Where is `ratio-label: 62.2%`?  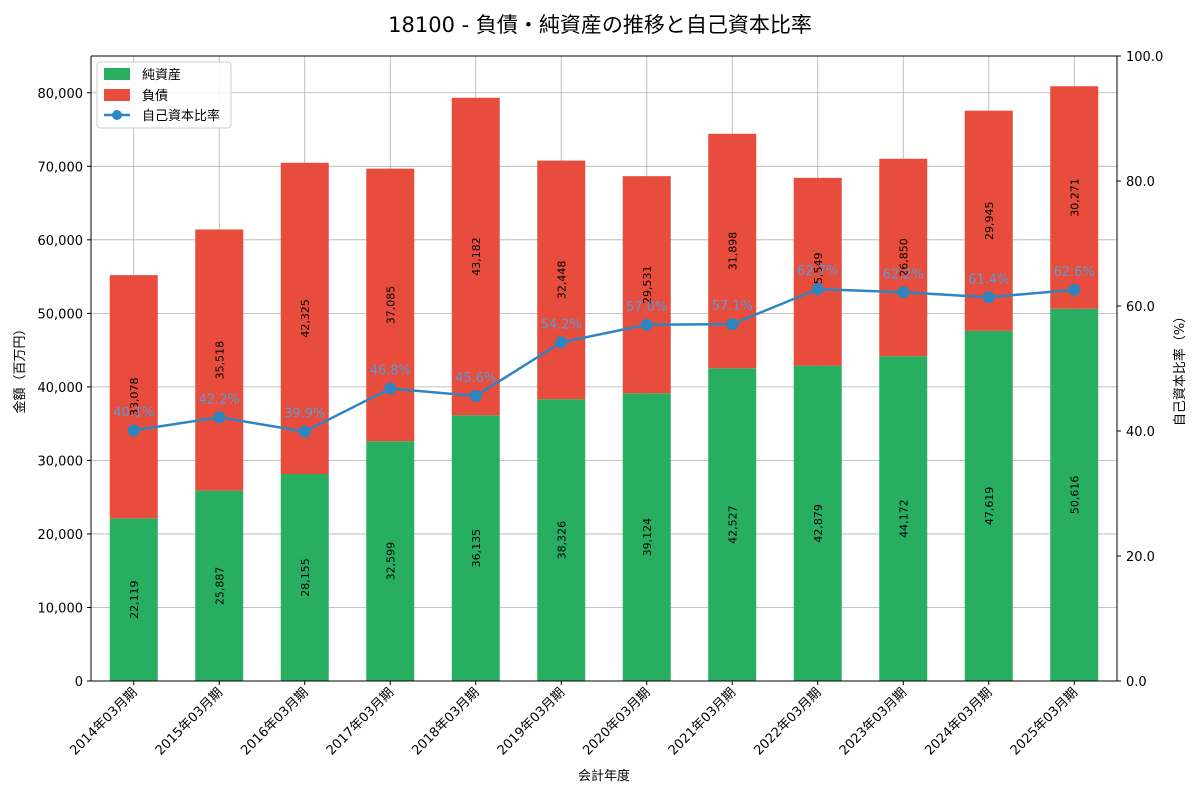 ratio-label: 62.2% is located at coordinates (903, 274).